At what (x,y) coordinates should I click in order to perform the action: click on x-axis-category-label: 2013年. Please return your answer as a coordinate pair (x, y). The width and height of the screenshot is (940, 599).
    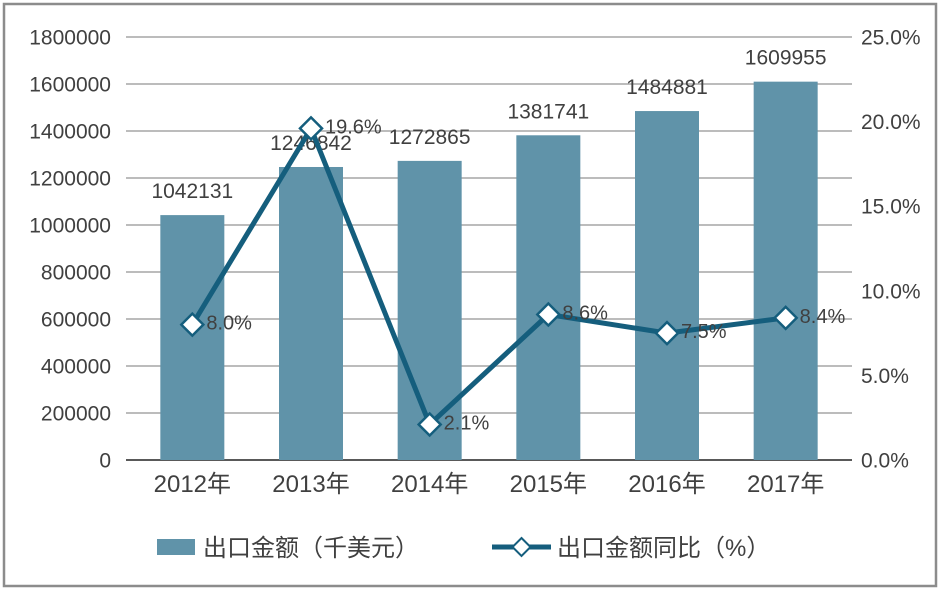
    Looking at the image, I should click on (310, 484).